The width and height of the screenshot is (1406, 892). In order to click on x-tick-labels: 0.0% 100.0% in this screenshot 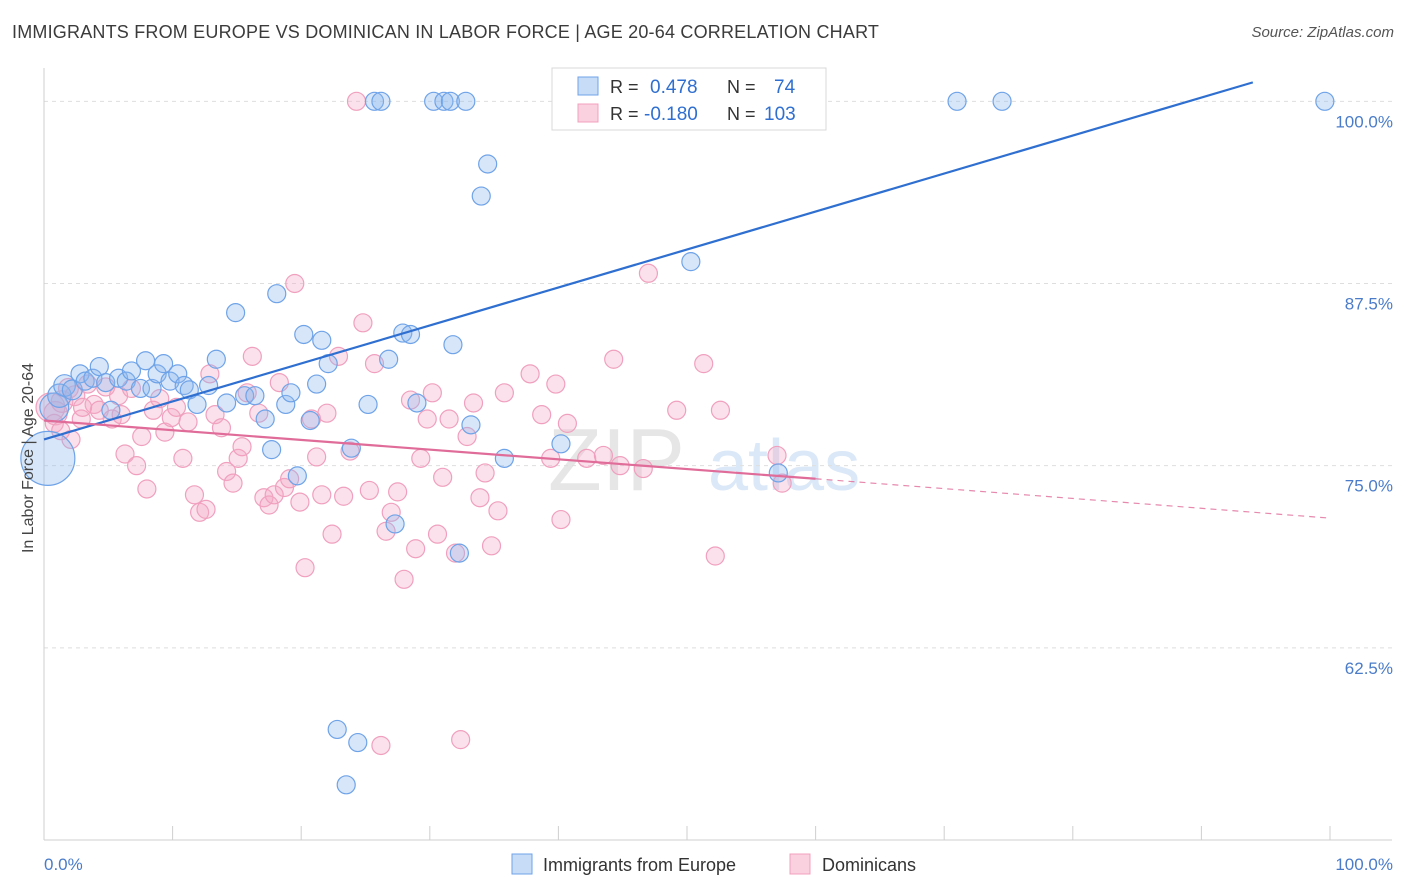, I will do `click(718, 864)`.